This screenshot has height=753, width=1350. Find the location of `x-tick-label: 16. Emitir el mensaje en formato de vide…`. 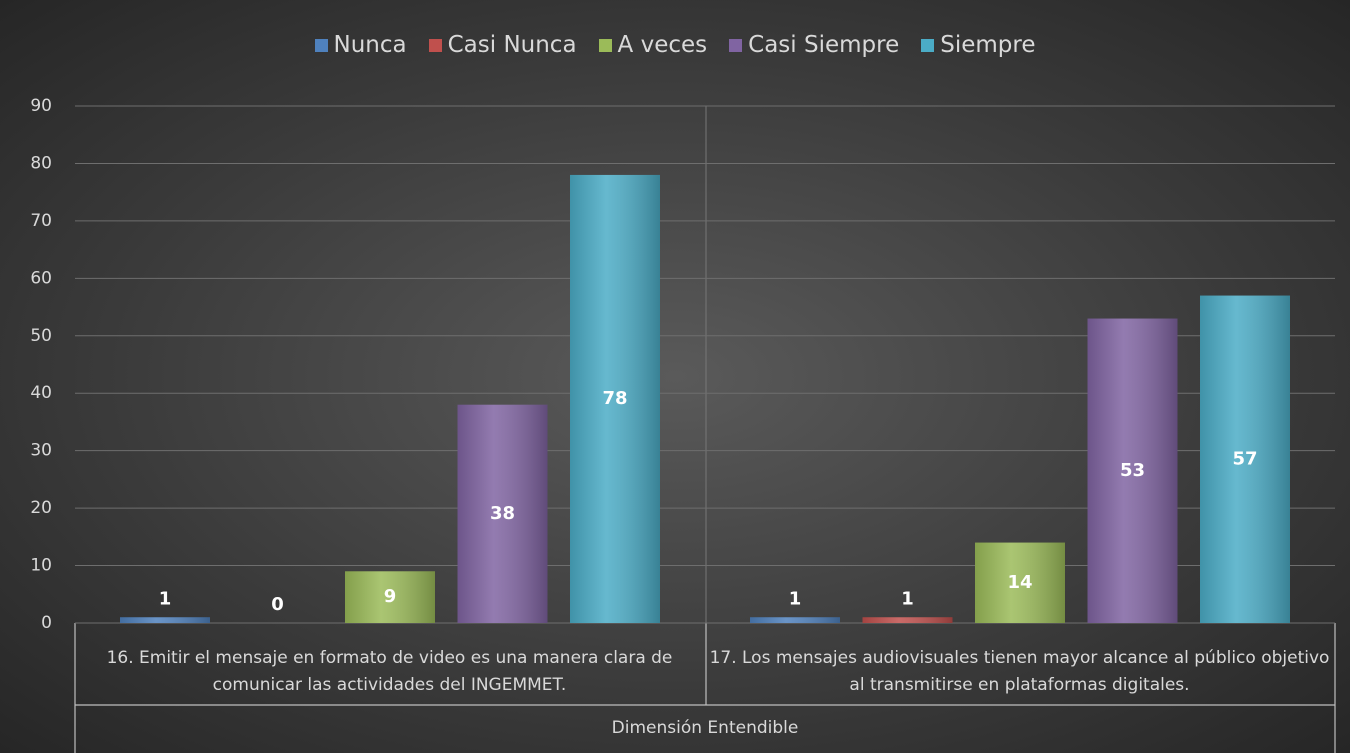

x-tick-label: 16. Emitir el mensaje en formato de vide… is located at coordinates (389, 671).